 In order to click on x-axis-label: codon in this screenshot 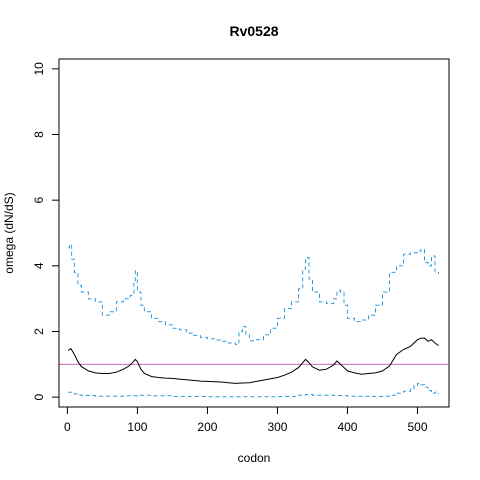, I will do `click(254, 458)`.